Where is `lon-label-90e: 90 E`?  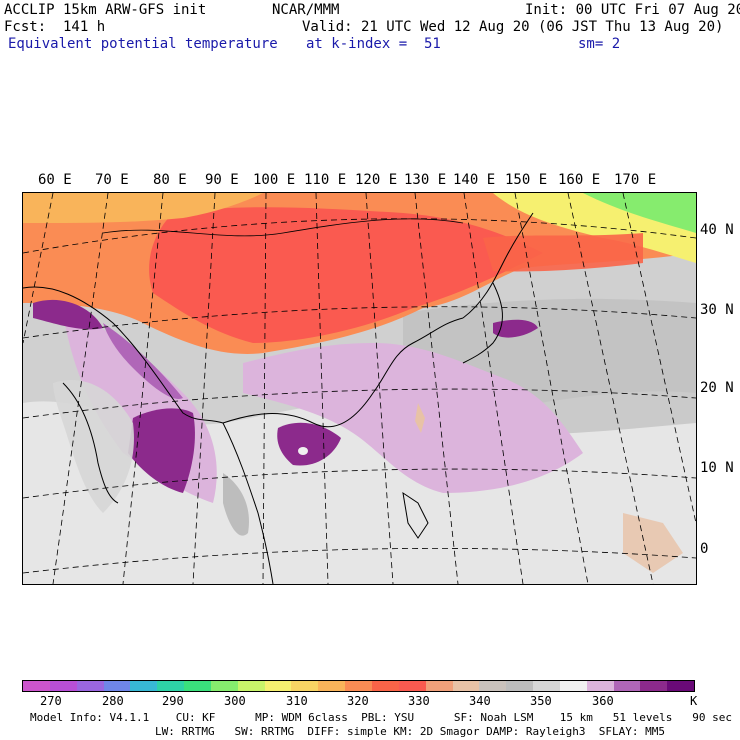 lon-label-90e: 90 E is located at coordinates (222, 180).